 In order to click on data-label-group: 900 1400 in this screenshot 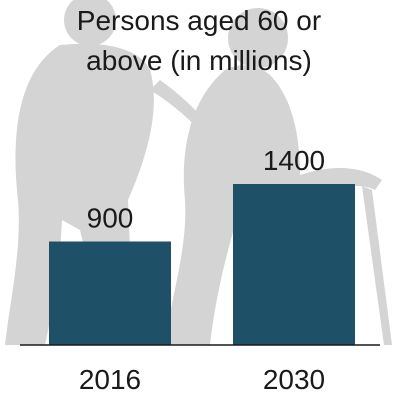, I will do `click(206, 189)`.